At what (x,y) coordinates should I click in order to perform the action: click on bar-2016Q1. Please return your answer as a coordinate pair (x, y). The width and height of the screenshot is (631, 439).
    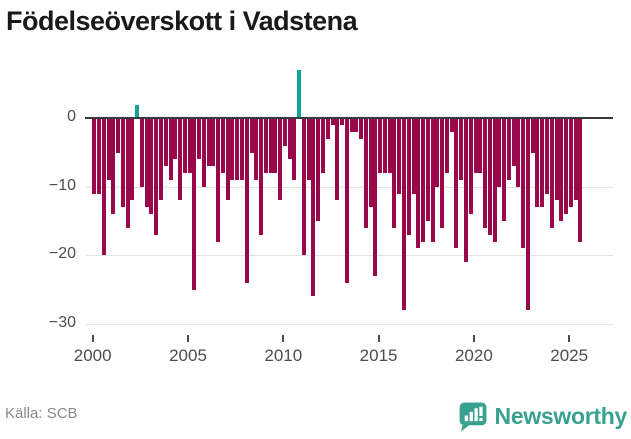
    Looking at the image, I should click on (399, 156).